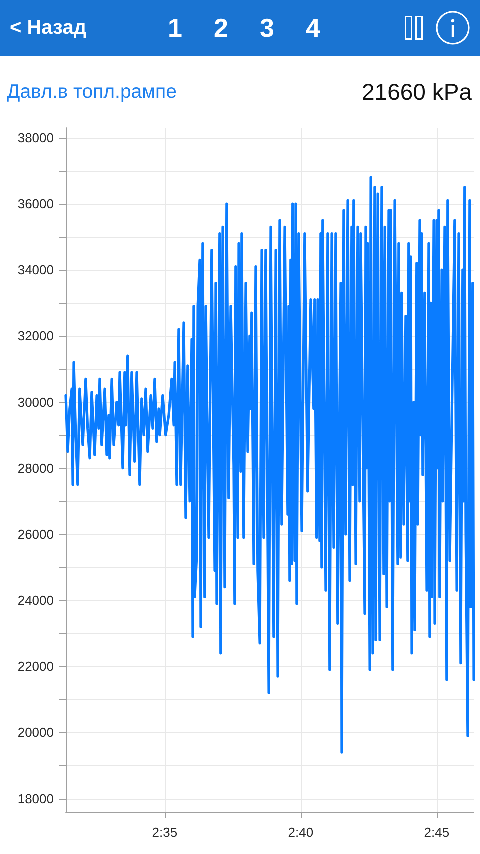 Image resolution: width=480 pixels, height=854 pixels. What do you see at coordinates (36, 534) in the screenshot?
I see `y-tick-label: 26000` at bounding box center [36, 534].